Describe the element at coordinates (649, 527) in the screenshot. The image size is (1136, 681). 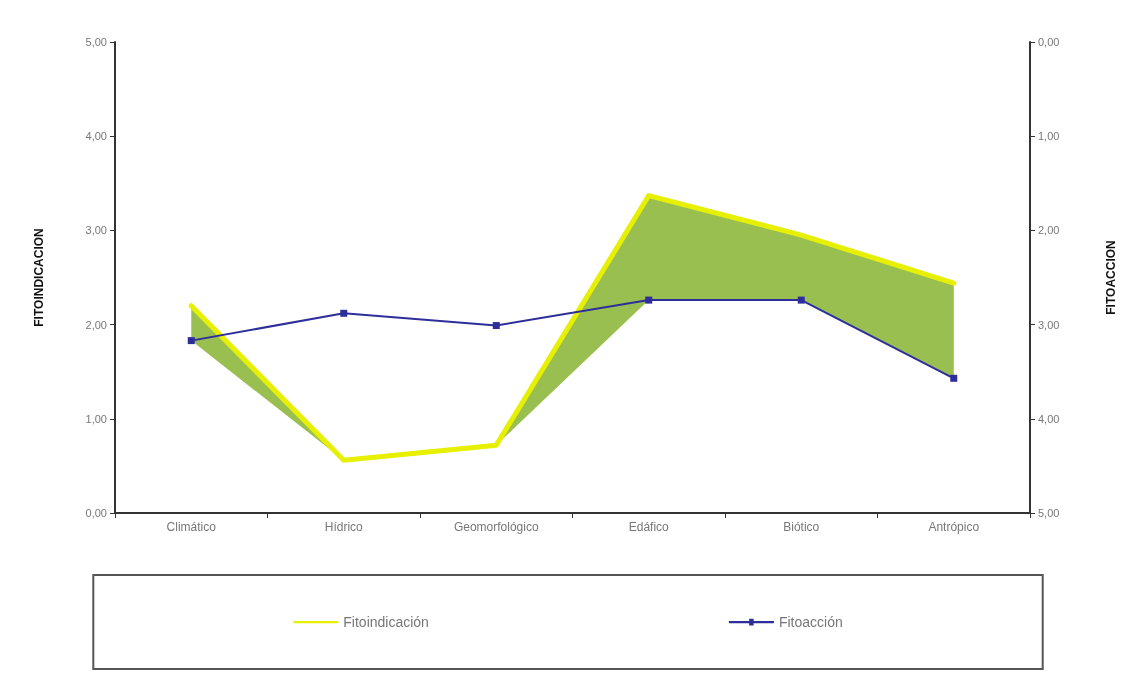
I see `x-tick-label: Edáfico` at that location.